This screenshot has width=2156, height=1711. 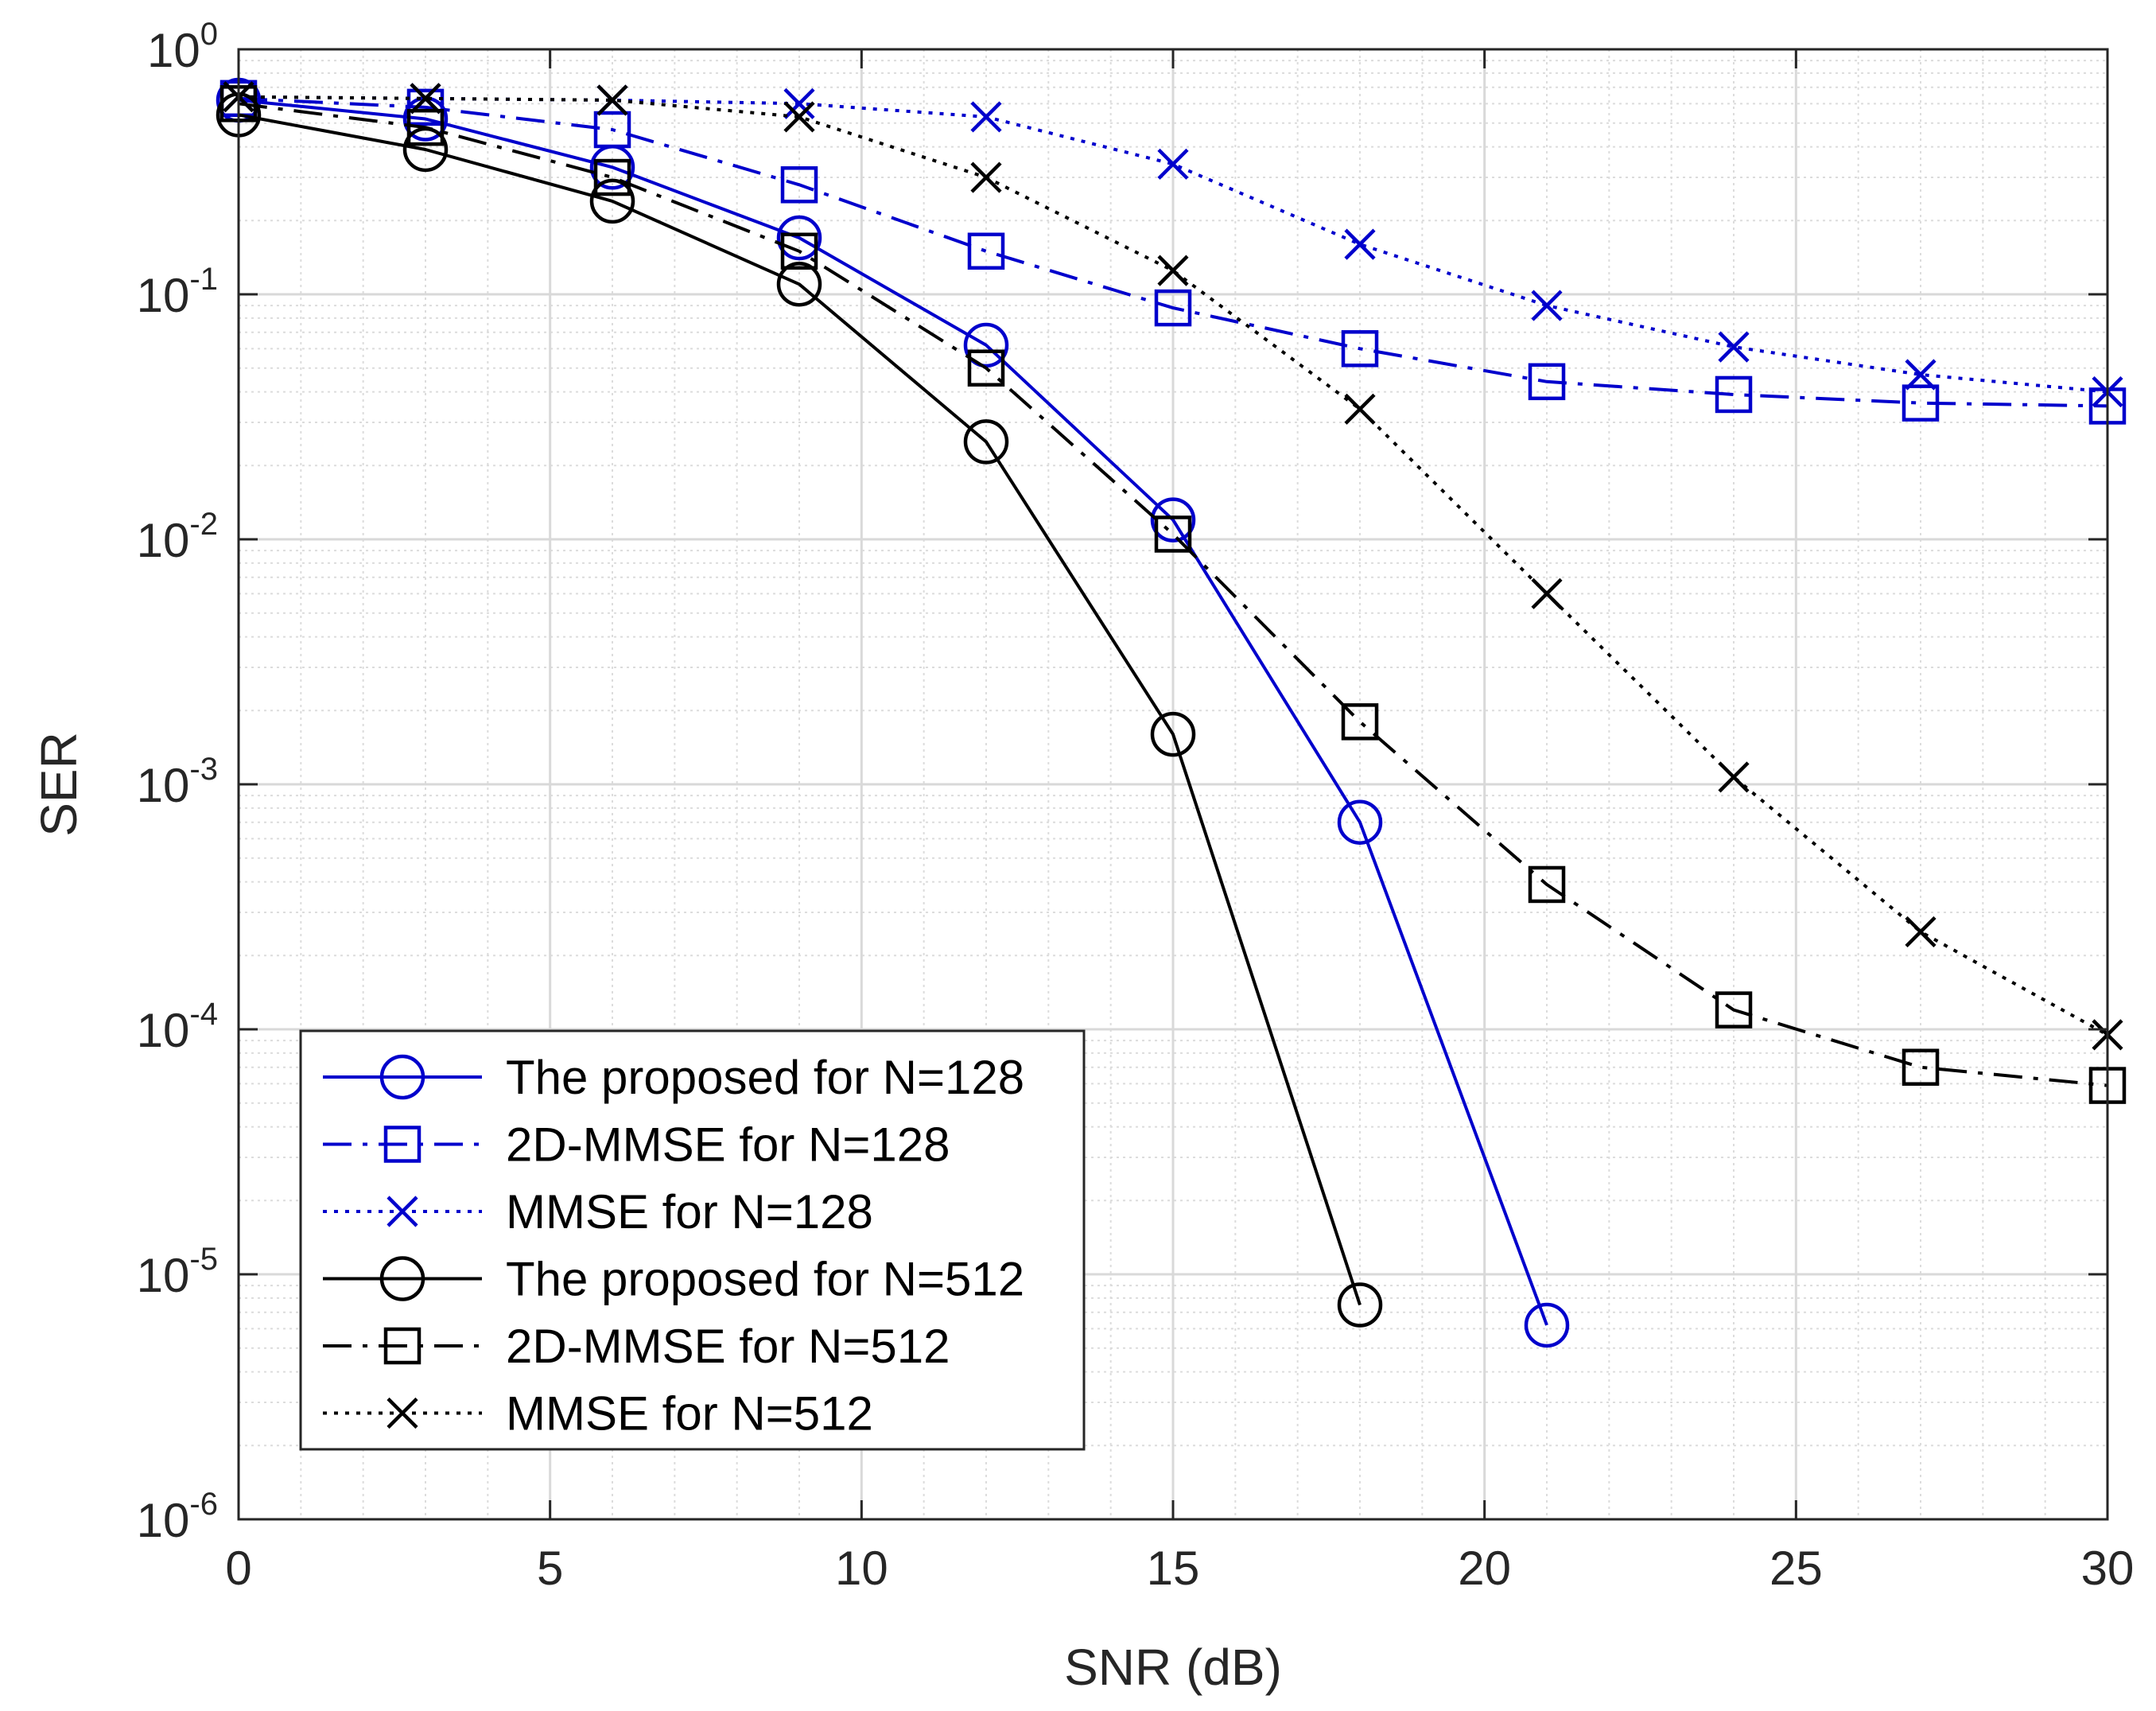 What do you see at coordinates (177, 1272) in the screenshot?
I see `y-tick-label: 10⁻⁵` at bounding box center [177, 1272].